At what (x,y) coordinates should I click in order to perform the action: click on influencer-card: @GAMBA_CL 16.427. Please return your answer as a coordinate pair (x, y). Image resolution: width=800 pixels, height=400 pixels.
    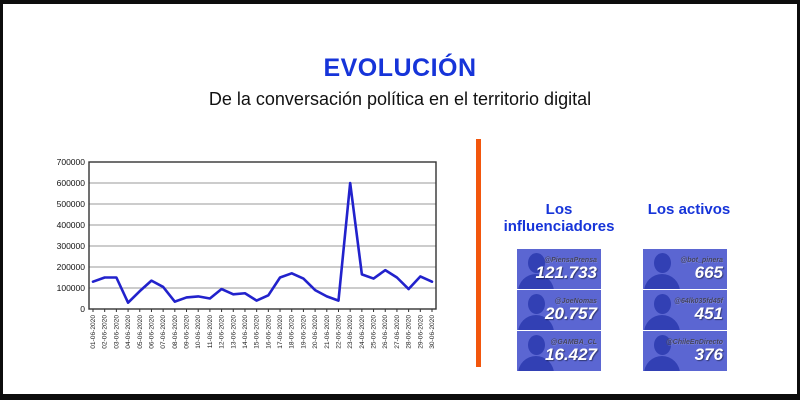
    Looking at the image, I should click on (559, 351).